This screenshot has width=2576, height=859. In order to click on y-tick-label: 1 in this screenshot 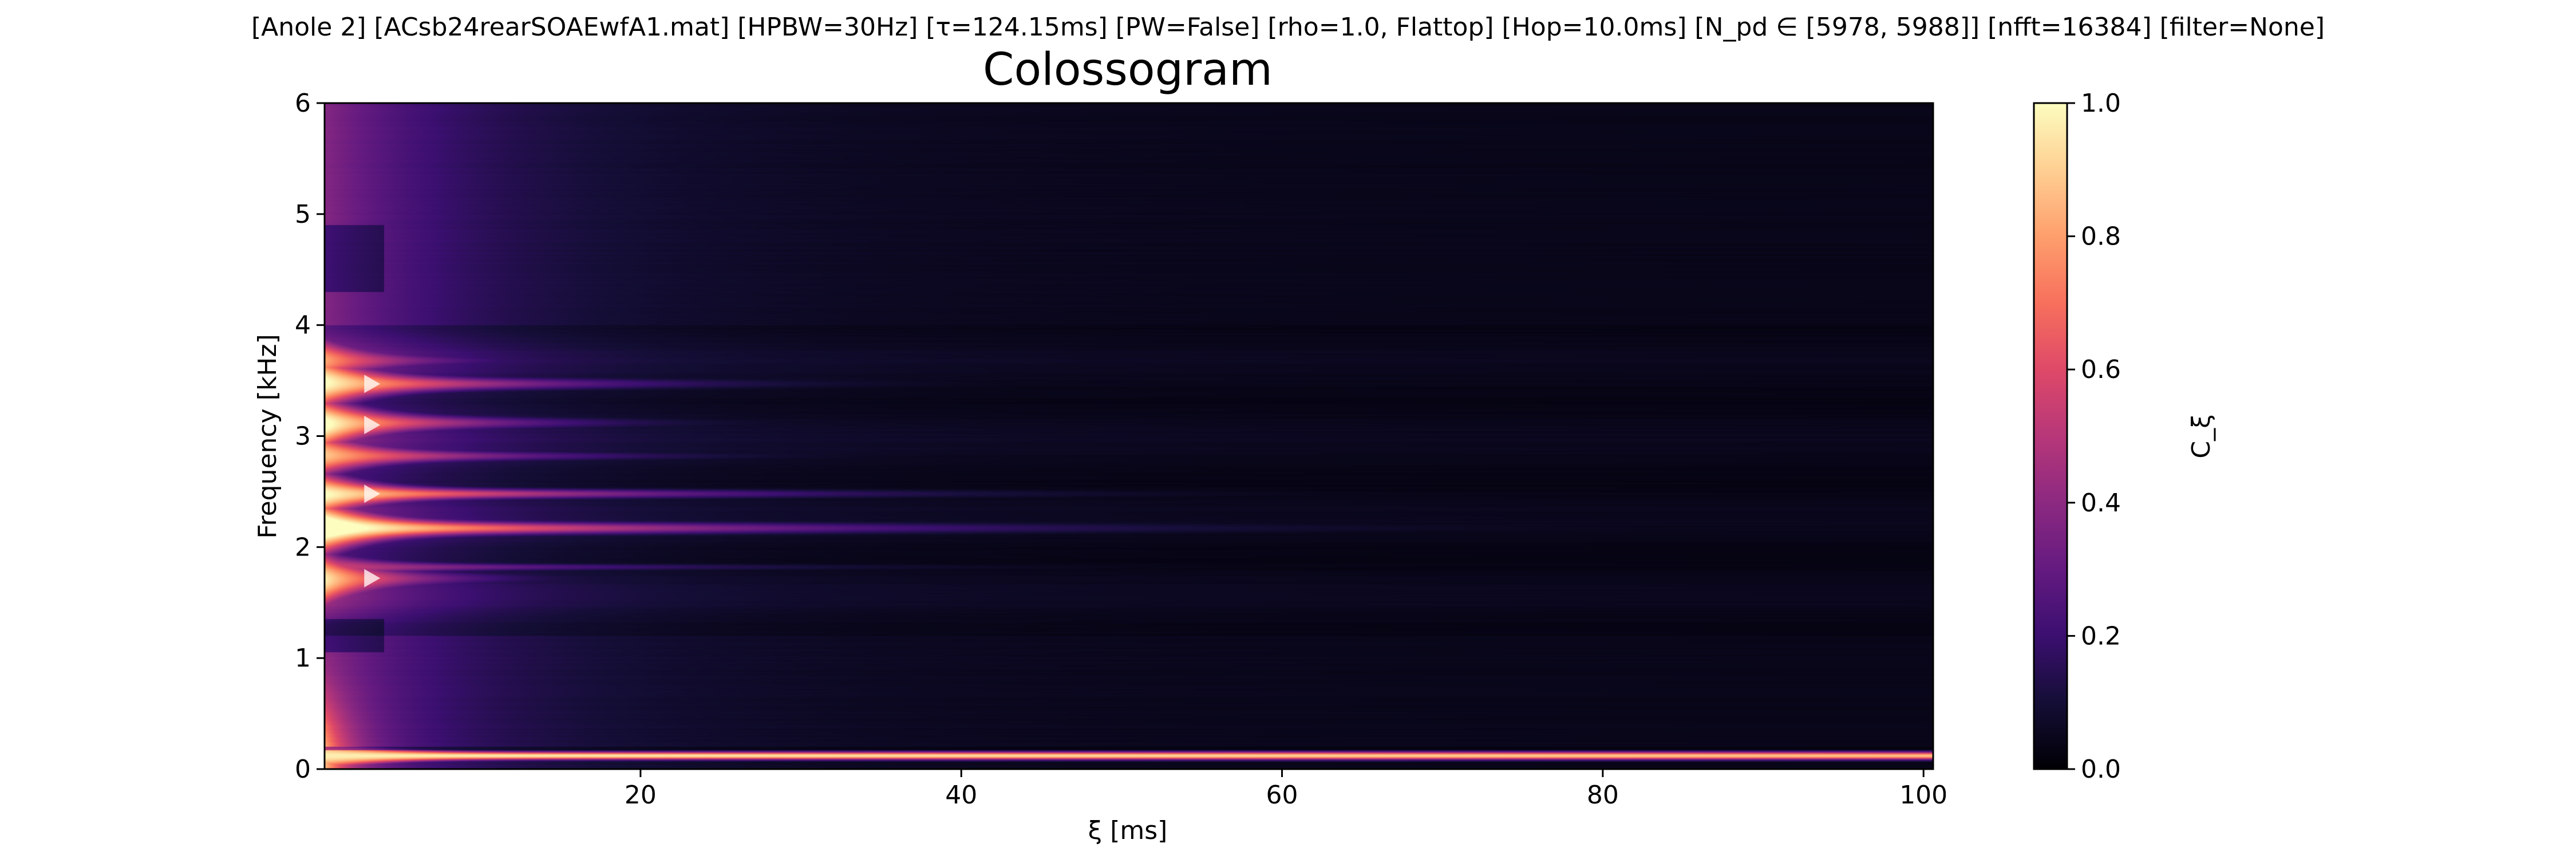, I will do `click(303, 658)`.